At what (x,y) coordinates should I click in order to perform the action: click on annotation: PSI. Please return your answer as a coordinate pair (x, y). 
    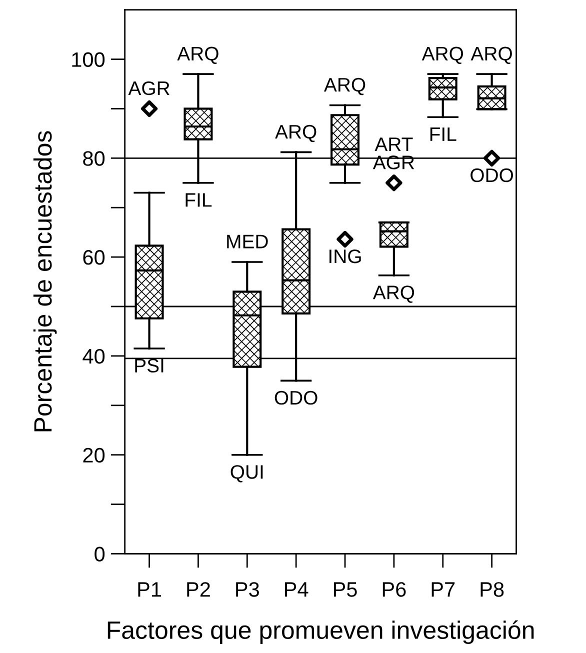
    Looking at the image, I should click on (149, 365).